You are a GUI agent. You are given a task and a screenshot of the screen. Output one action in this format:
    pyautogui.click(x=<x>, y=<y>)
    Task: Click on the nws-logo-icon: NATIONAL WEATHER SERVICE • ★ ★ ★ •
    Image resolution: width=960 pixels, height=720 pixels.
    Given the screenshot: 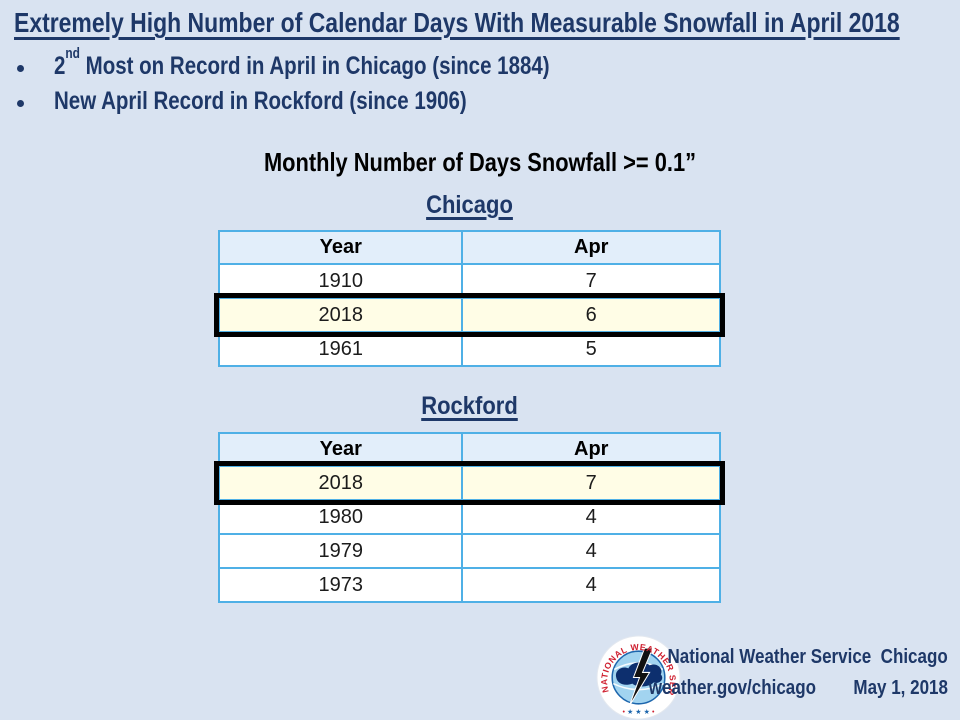 What is the action you would take?
    pyautogui.click(x=638, y=677)
    